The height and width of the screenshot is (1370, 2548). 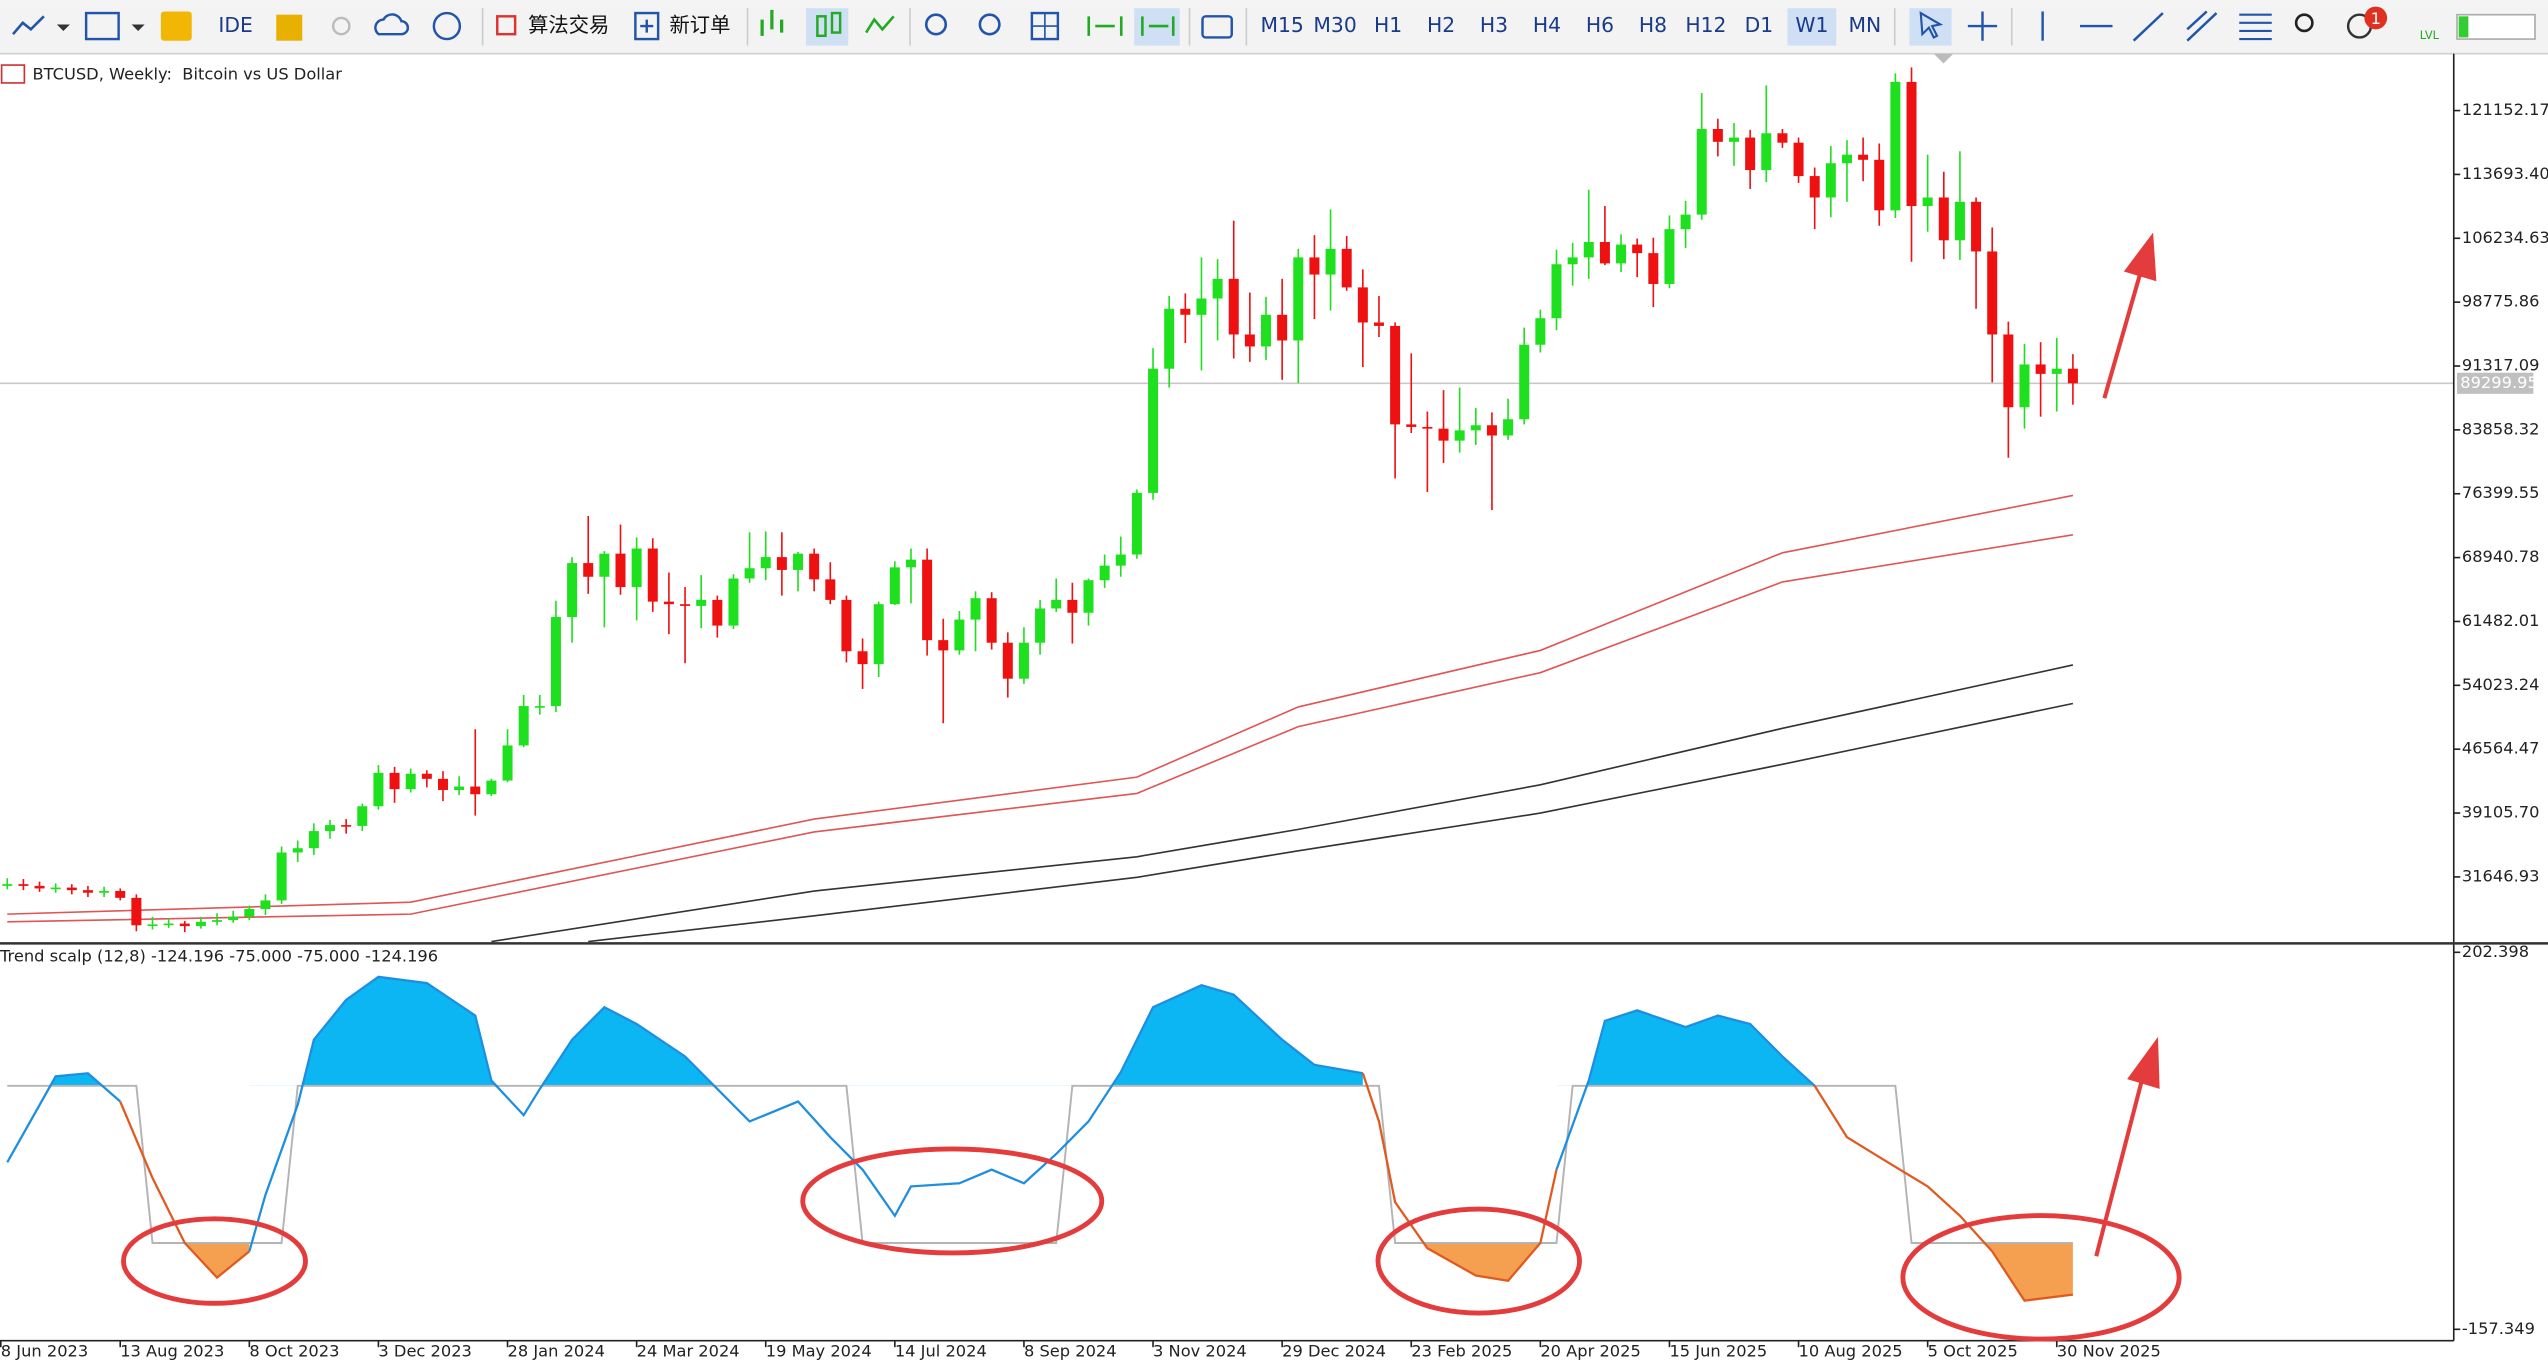 What do you see at coordinates (1864, 25) in the screenshot?
I see `timeframe-button: MN` at bounding box center [1864, 25].